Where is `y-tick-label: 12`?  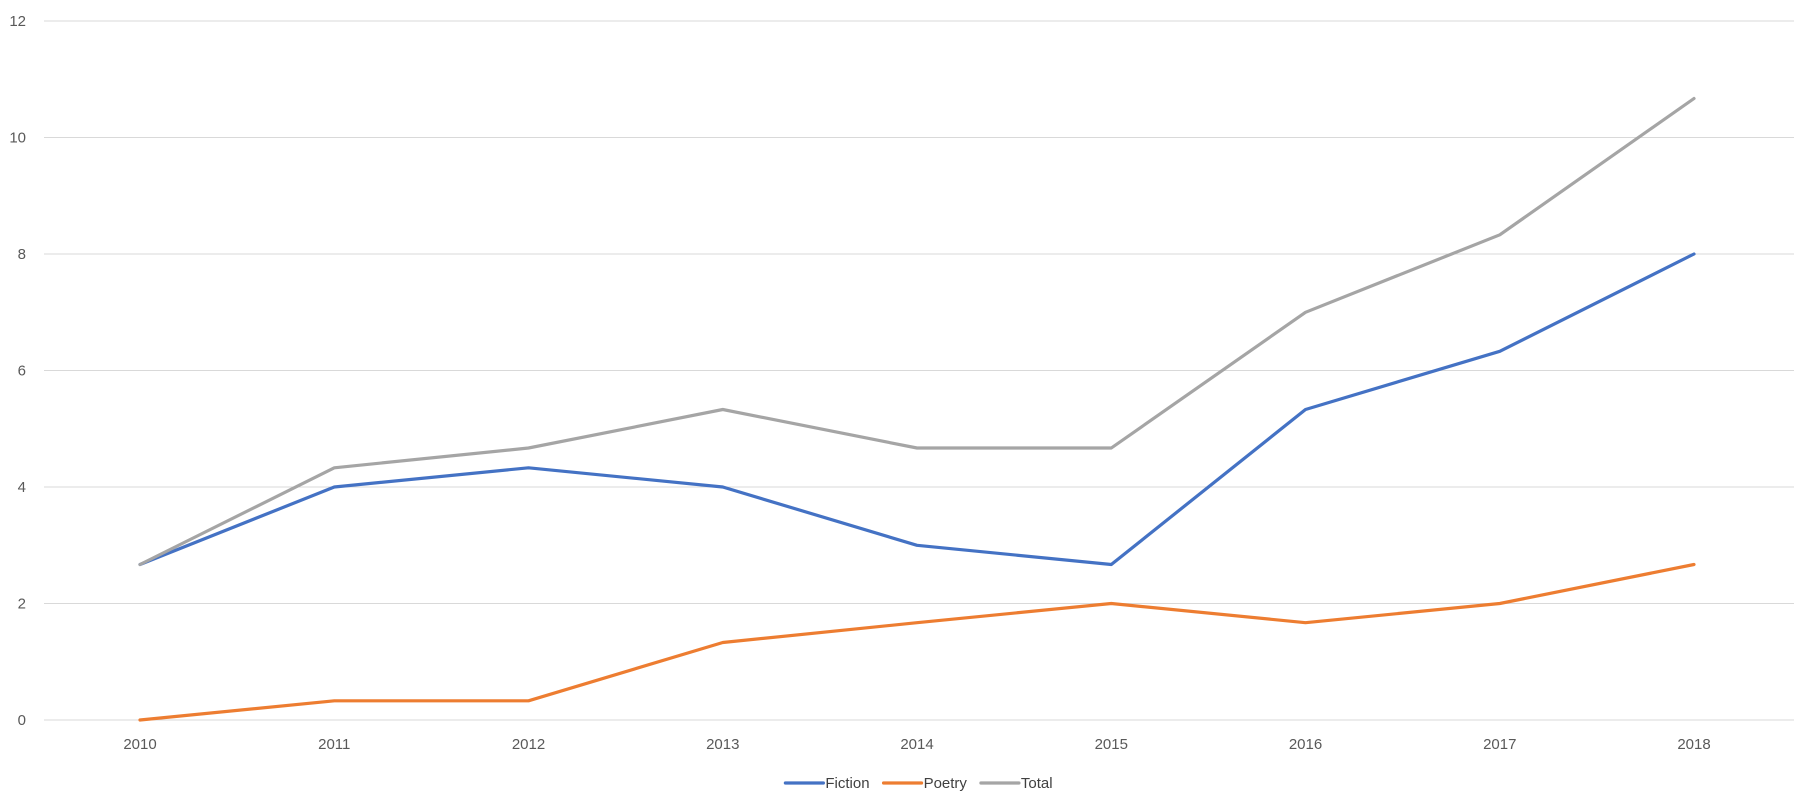 y-tick-label: 12 is located at coordinates (17, 21).